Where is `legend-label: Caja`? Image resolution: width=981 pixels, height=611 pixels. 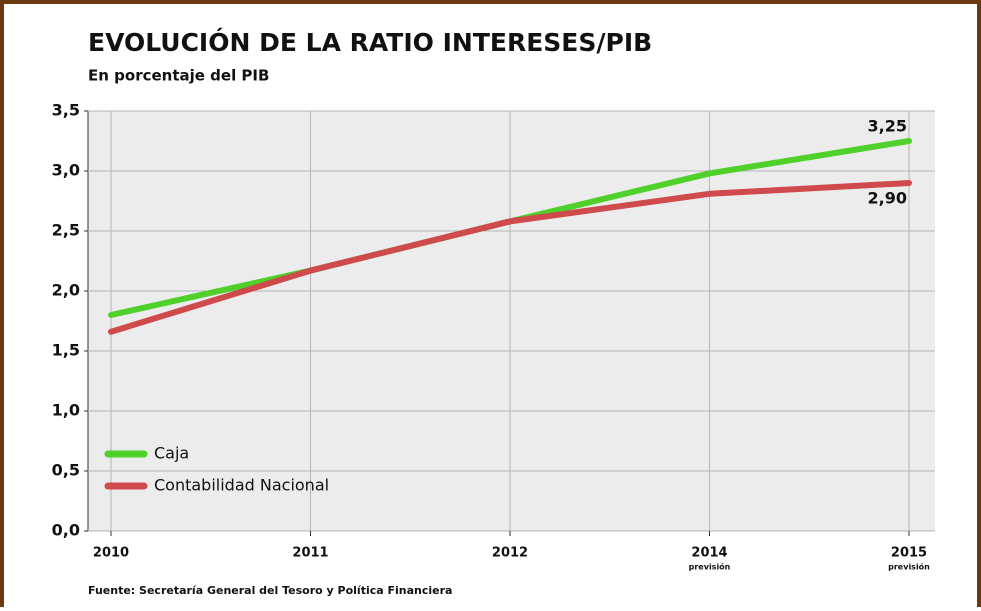
legend-label: Caja is located at coordinates (171, 453).